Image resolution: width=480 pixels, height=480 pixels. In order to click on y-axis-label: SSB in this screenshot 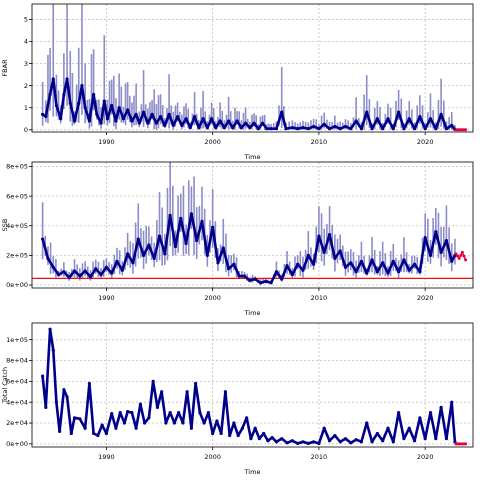, I will do `click(5, 225)`.